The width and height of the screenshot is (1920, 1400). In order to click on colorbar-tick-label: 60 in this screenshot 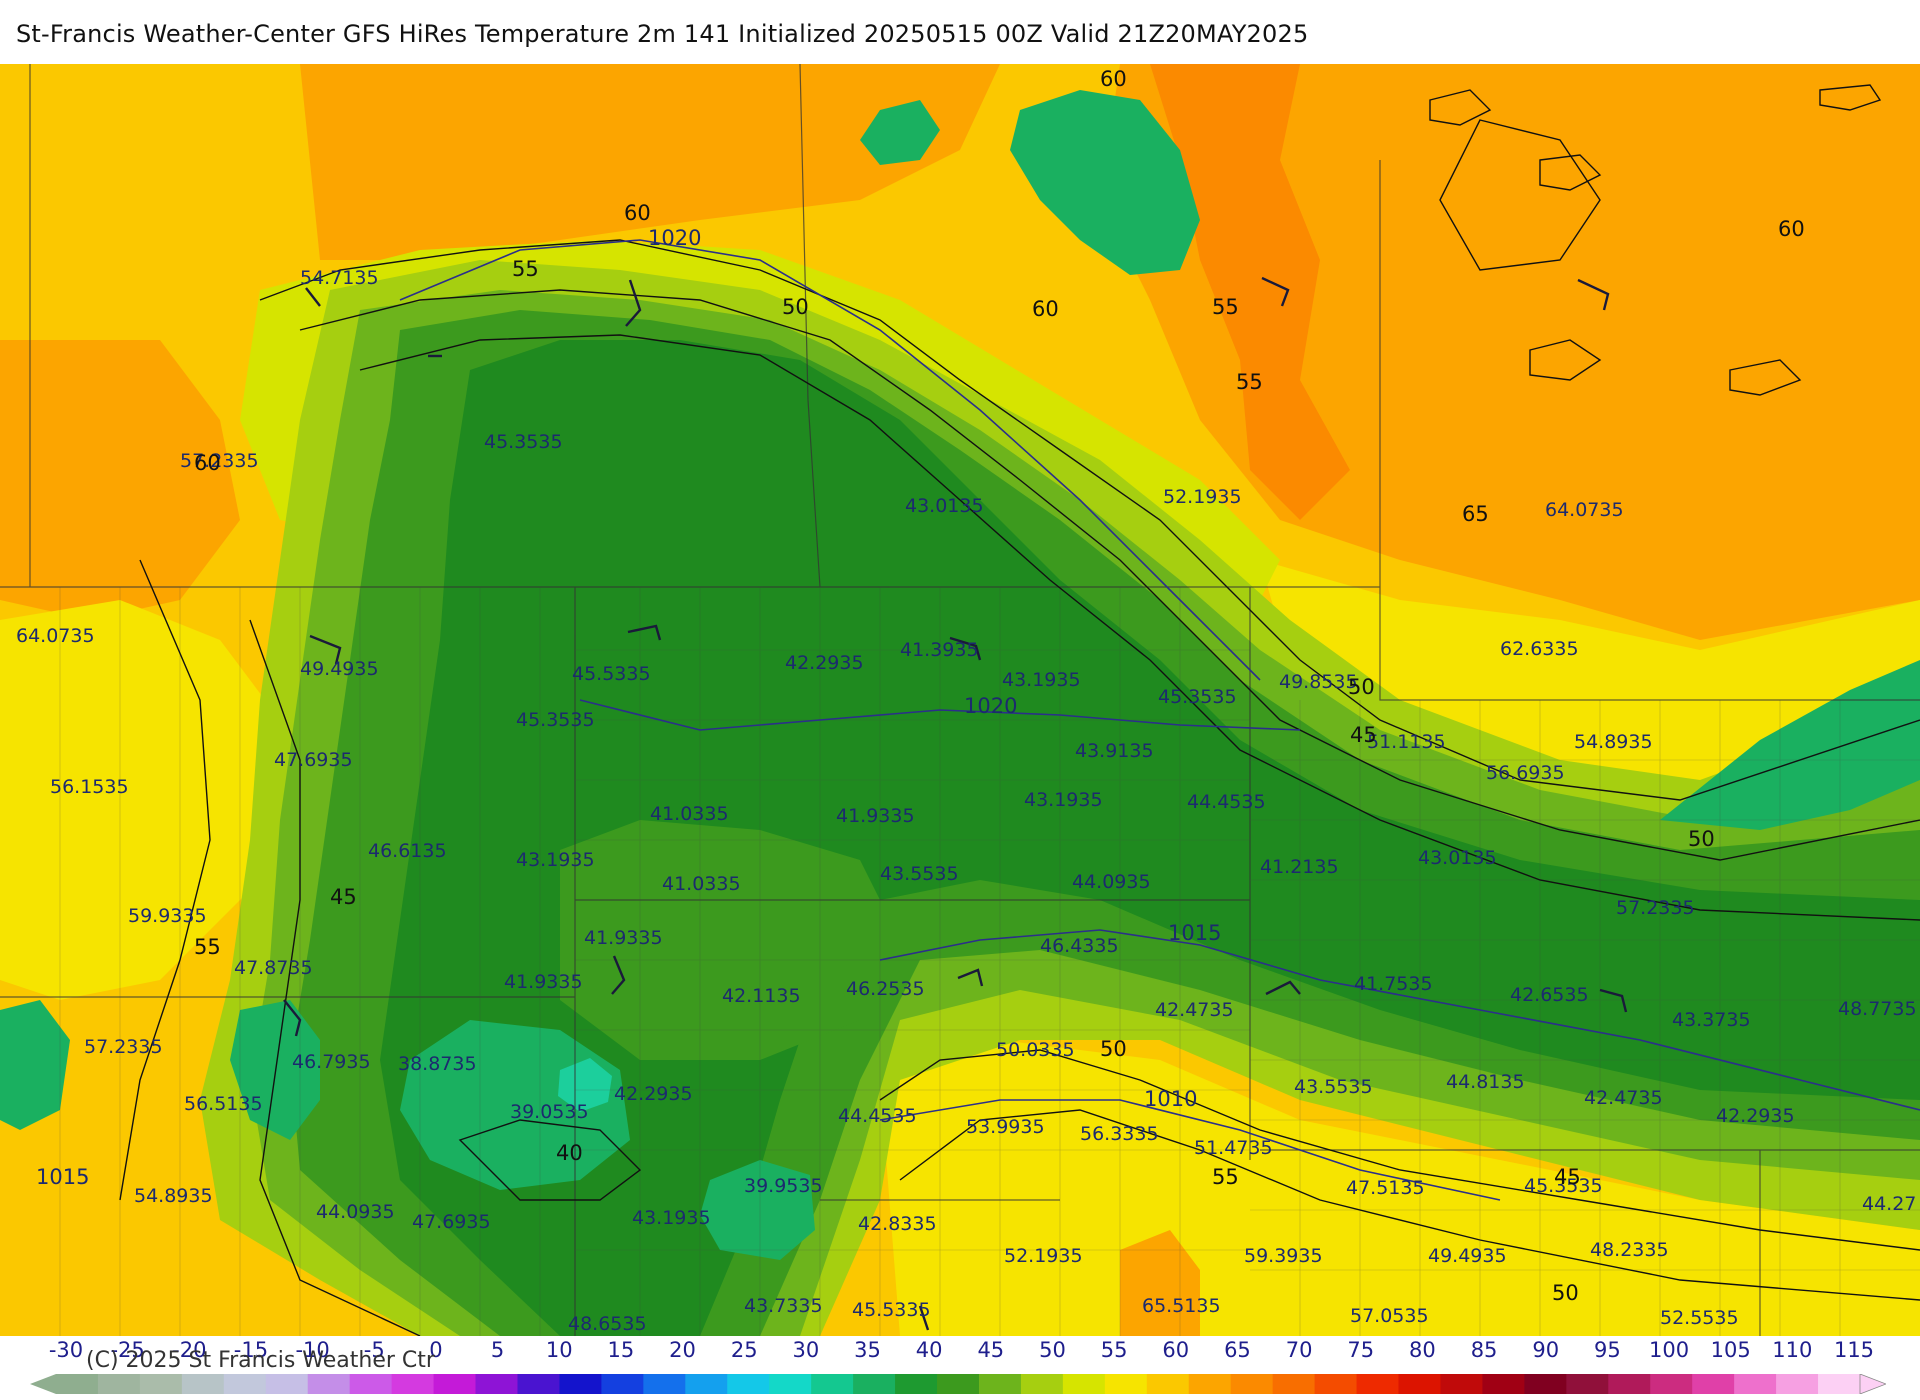, I will do `click(1176, 1350)`.